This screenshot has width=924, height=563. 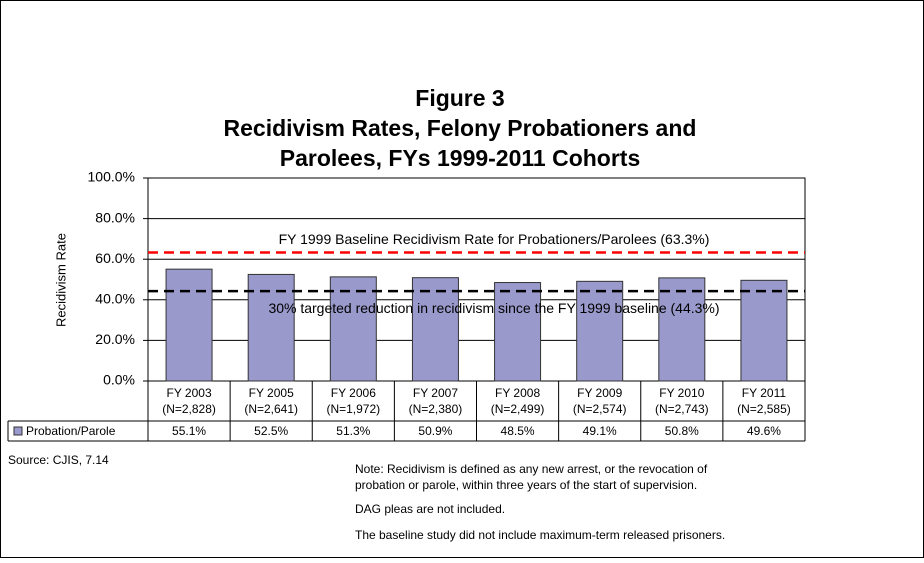 What do you see at coordinates (599, 393) in the screenshot?
I see `x-tick-label: FY 2009` at bounding box center [599, 393].